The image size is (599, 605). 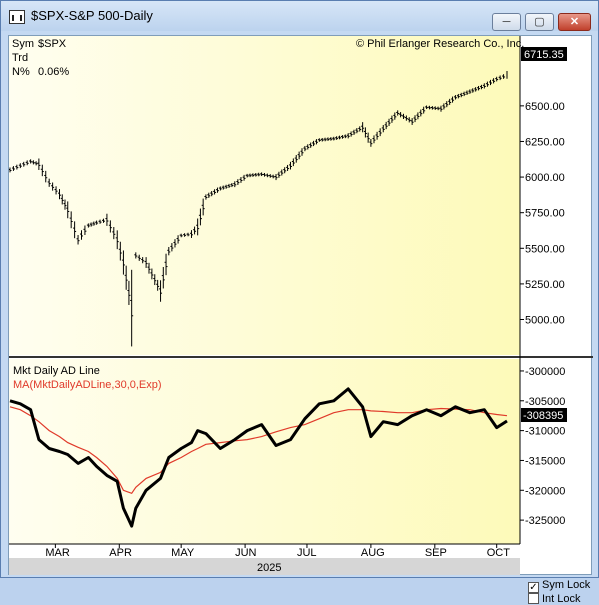 What do you see at coordinates (545, 107) in the screenshot?
I see `price-tick-label: 6500.00` at bounding box center [545, 107].